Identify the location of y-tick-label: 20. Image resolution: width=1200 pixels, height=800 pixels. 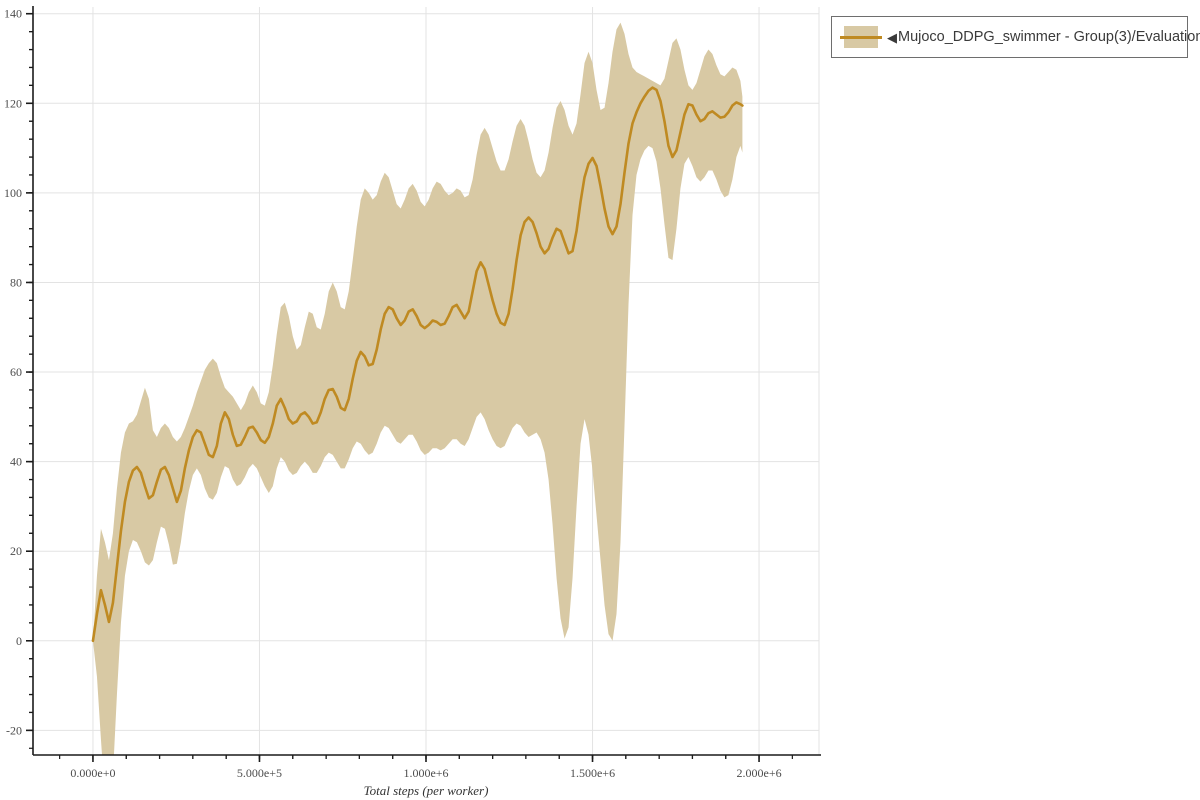
(16, 551).